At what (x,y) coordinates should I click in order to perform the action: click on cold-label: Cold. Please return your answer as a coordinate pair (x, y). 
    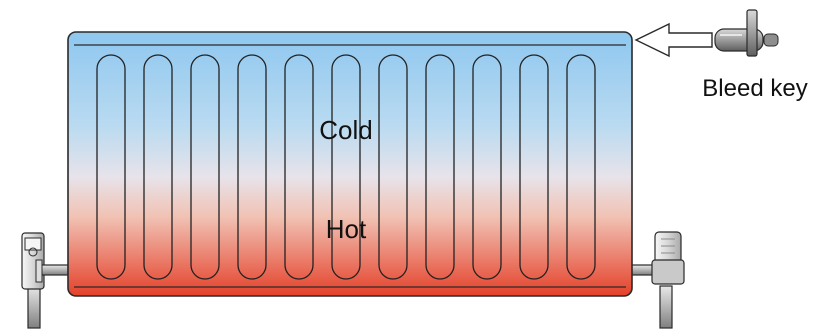
    Looking at the image, I should click on (345, 130).